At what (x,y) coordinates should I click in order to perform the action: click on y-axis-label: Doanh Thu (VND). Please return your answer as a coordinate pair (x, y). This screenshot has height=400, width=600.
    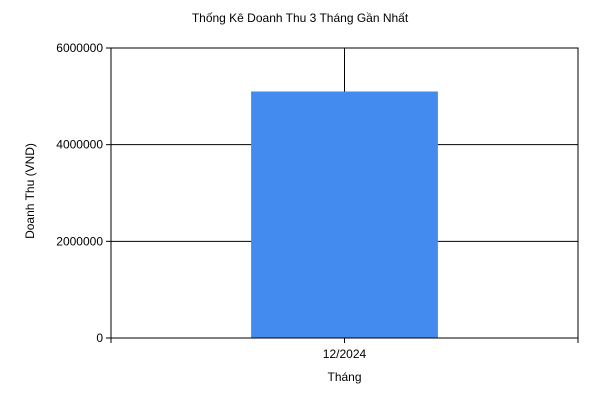
    Looking at the image, I should click on (30, 191).